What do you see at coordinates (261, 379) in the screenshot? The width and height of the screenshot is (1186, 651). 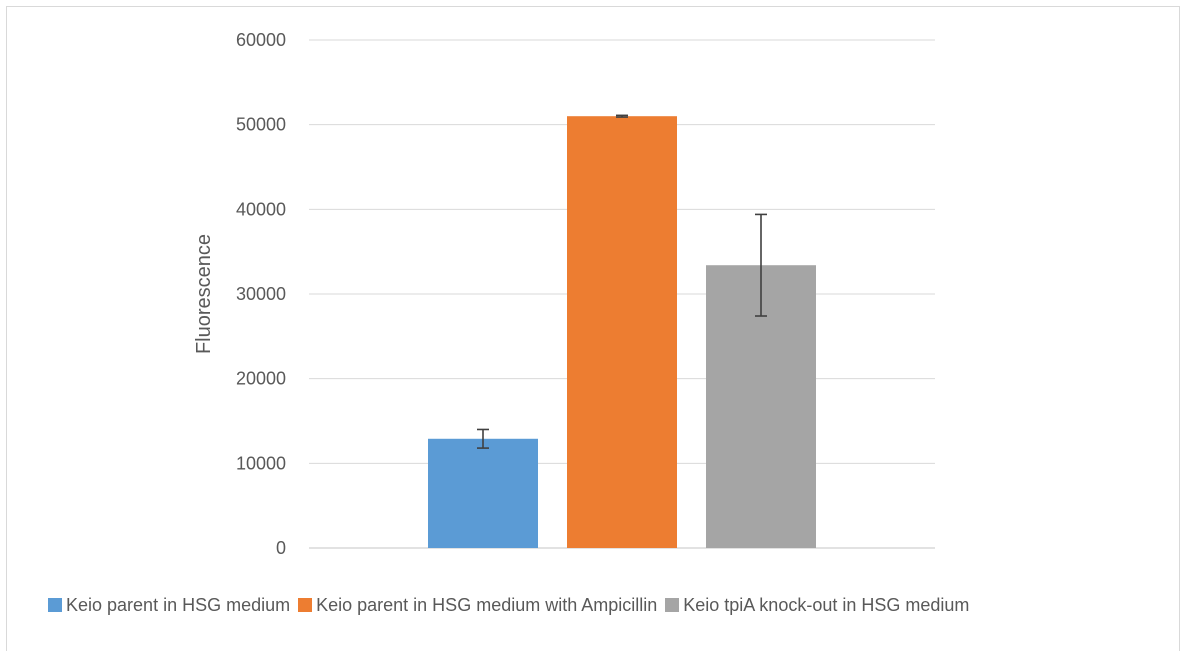 I see `y-tick-label: 20000` at bounding box center [261, 379].